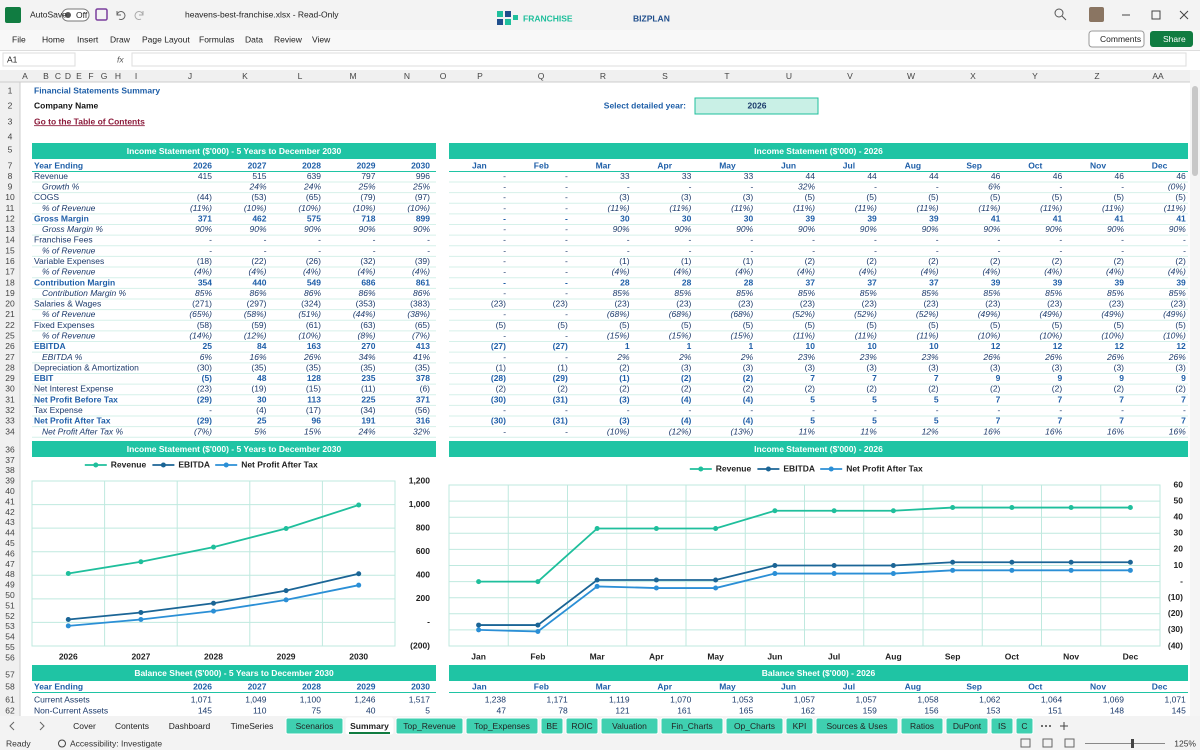 This screenshot has height=750, width=1200. I want to click on table-cell: (324), so click(311, 304).